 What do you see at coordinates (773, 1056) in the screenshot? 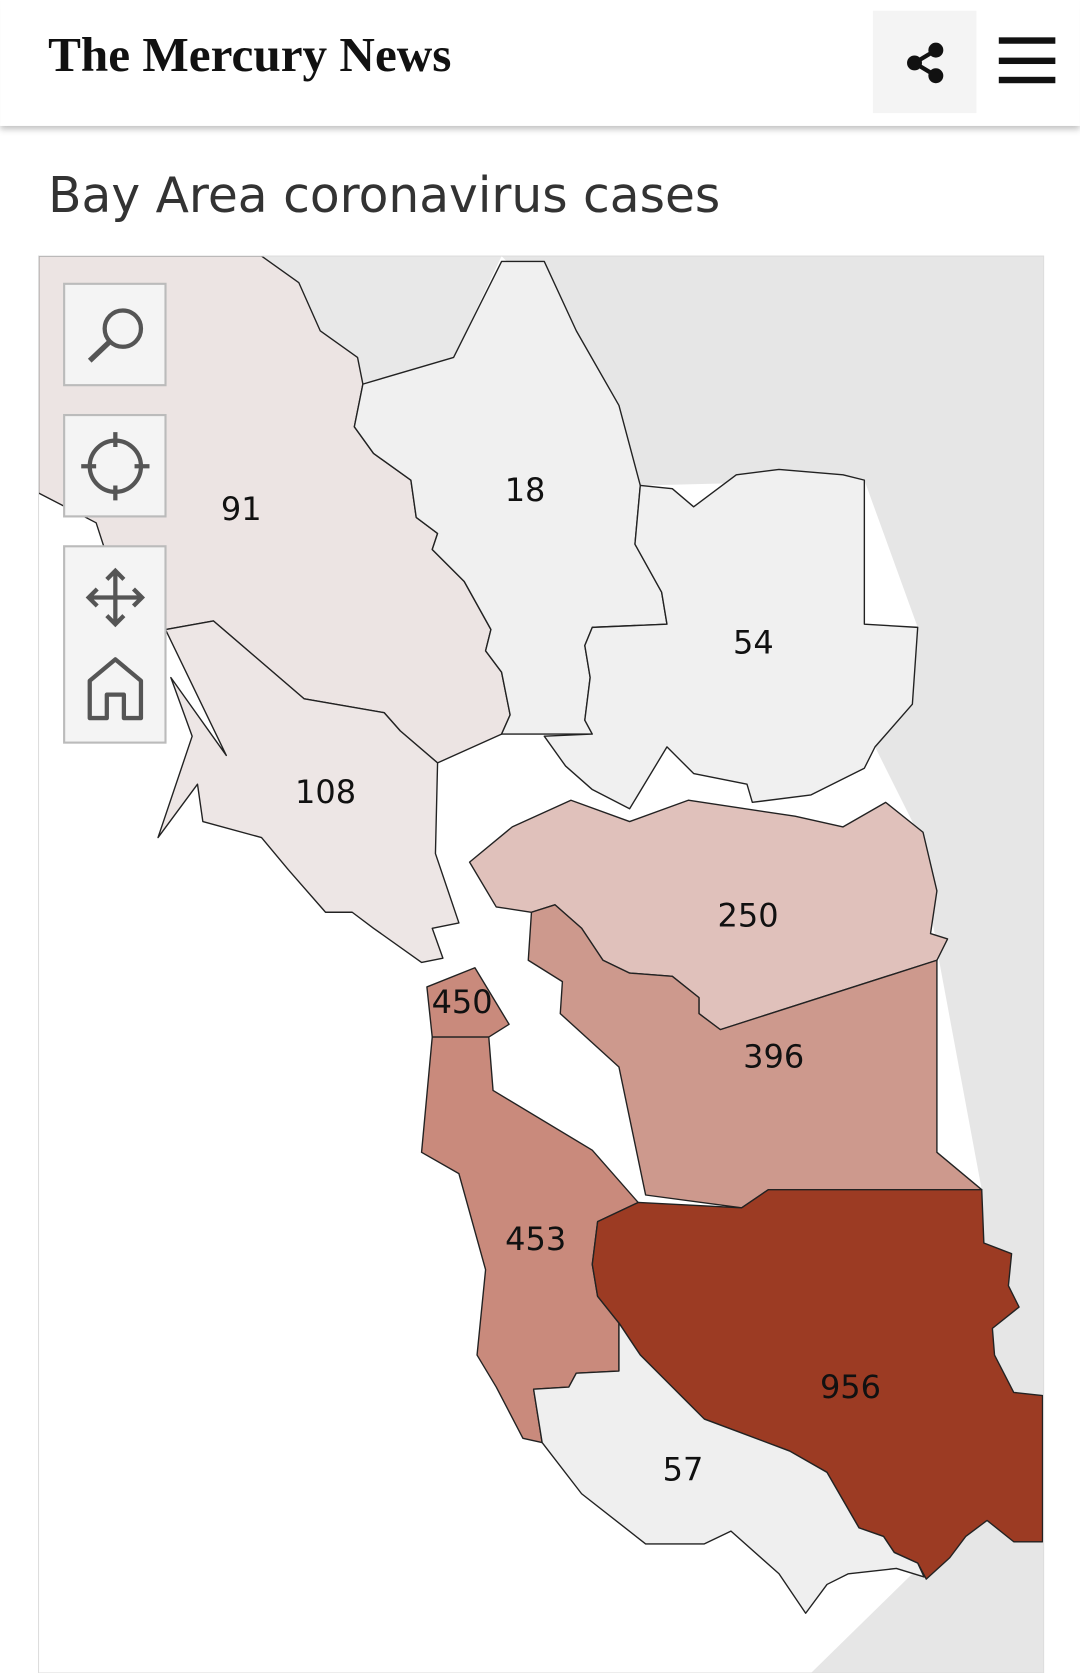
I see `region-label: 396` at bounding box center [773, 1056].